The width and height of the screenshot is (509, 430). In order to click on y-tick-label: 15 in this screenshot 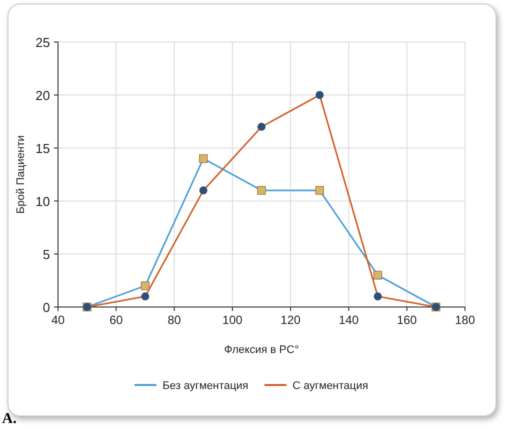, I will do `click(43, 148)`.